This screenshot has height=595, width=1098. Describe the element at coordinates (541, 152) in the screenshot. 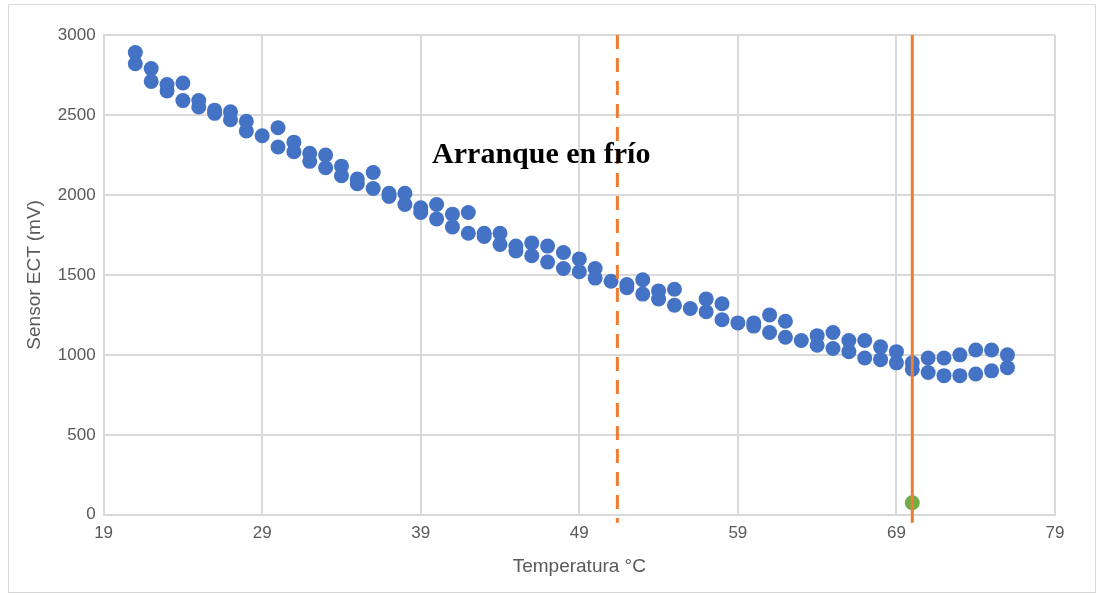

I see `annotation: Arranque en frío` at that location.